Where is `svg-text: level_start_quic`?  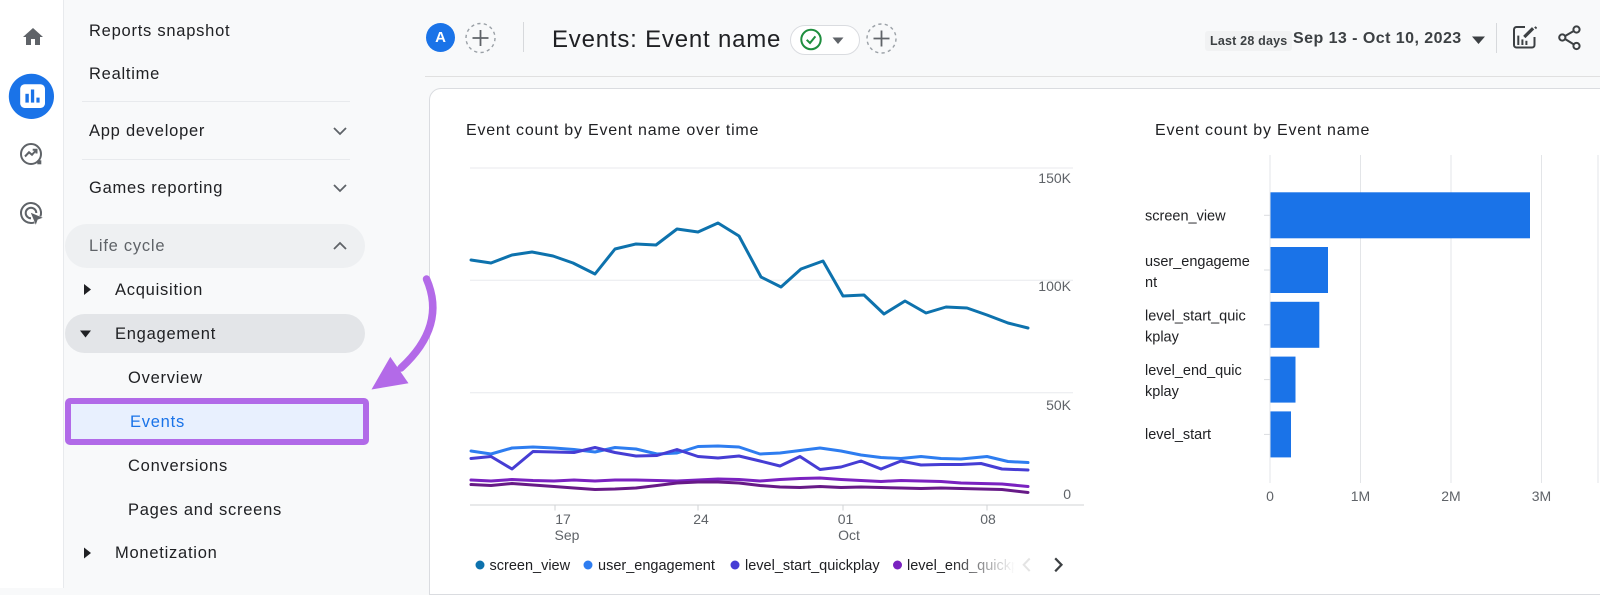 svg-text: level_start_quic is located at coordinates (1195, 317).